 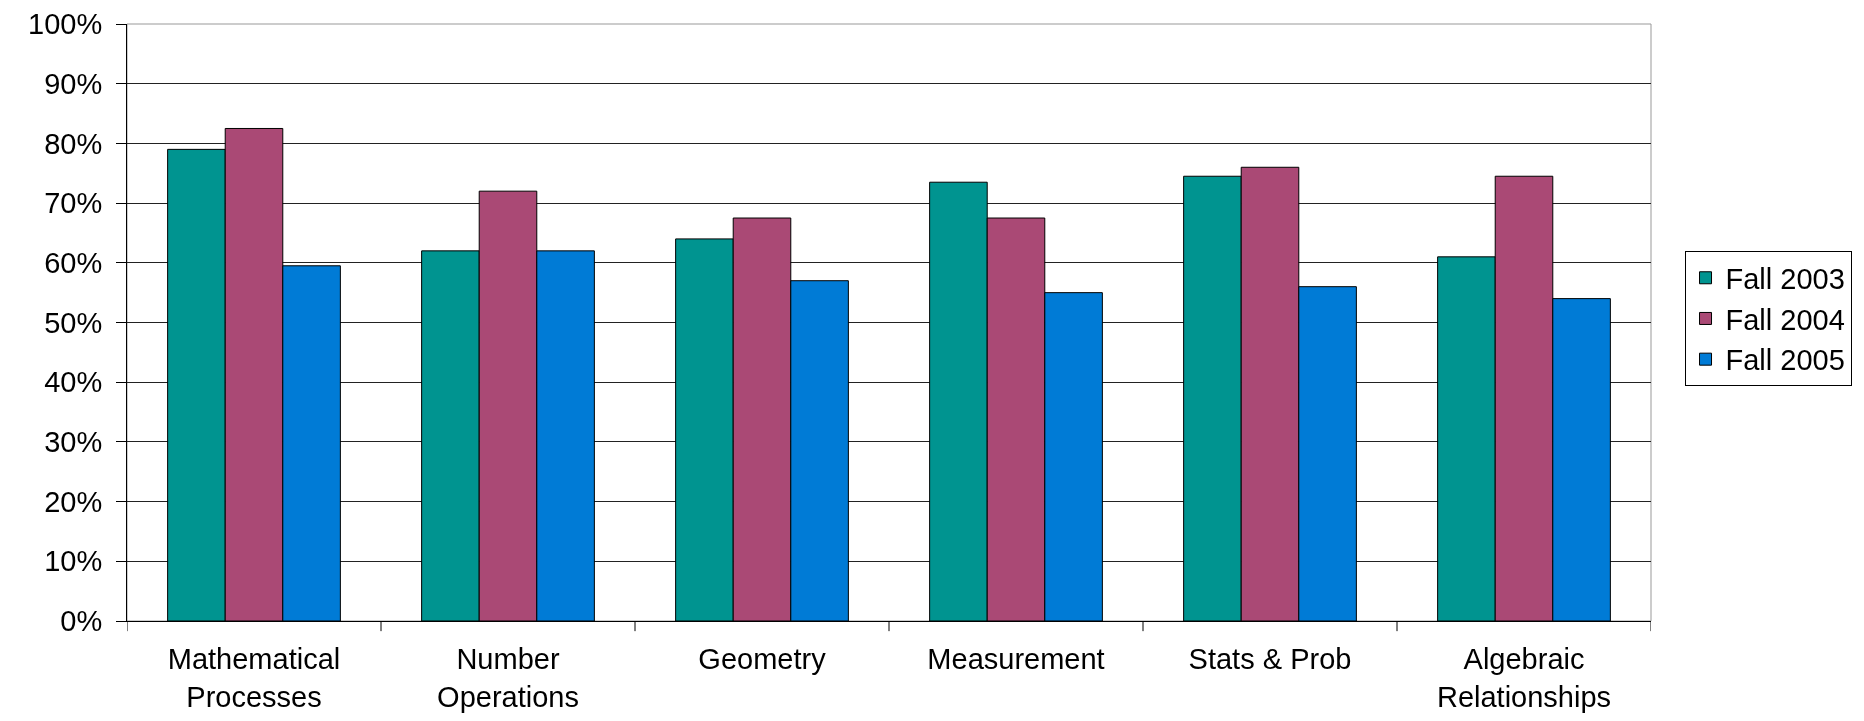 I want to click on legend-label: Fall 2005, so click(x=1785, y=360).